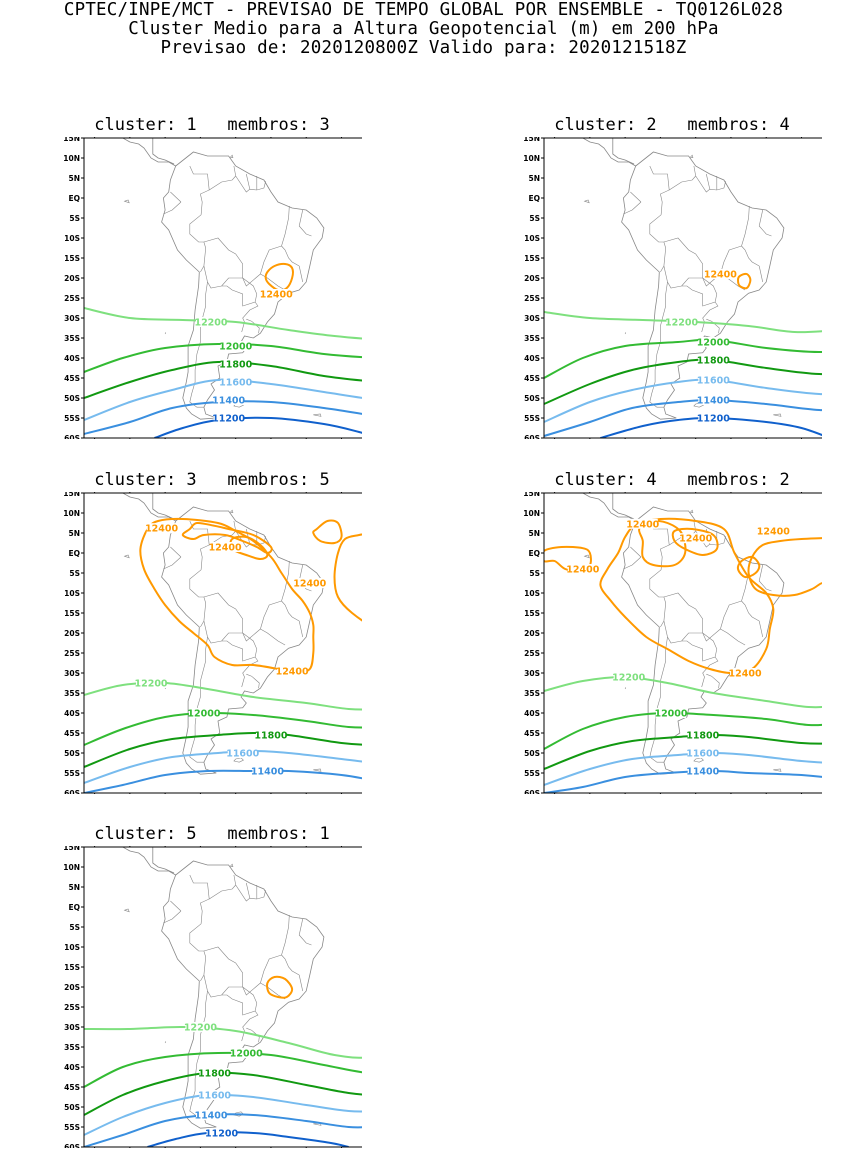  What do you see at coordinates (535, 178) in the screenshot?
I see `lat-tick-label: 5N` at bounding box center [535, 178].